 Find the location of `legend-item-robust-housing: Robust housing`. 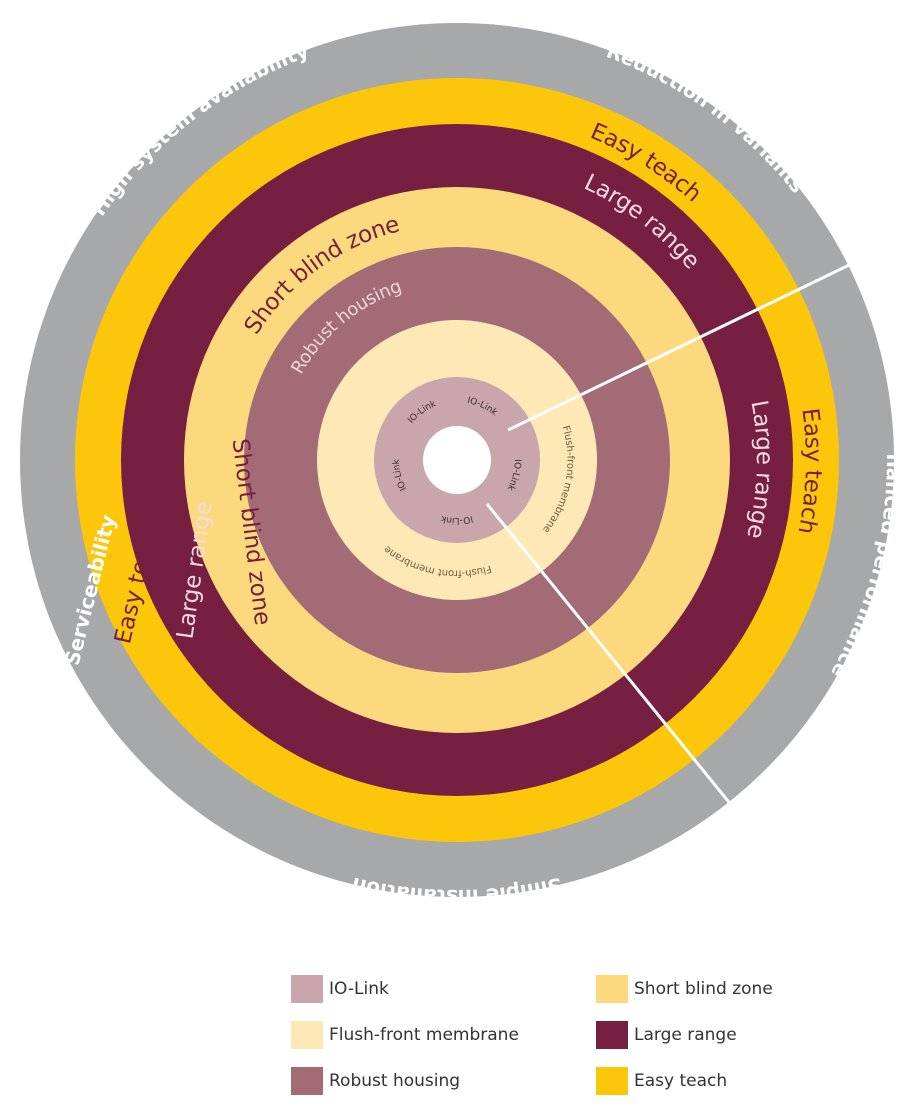

legend-item-robust-housing: Robust housing is located at coordinates (375, 1081).